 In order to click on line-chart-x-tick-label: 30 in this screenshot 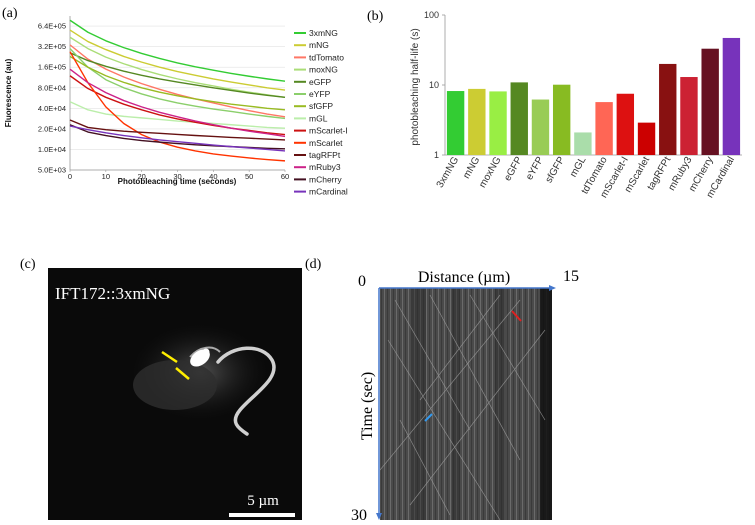, I will do `click(177, 176)`.